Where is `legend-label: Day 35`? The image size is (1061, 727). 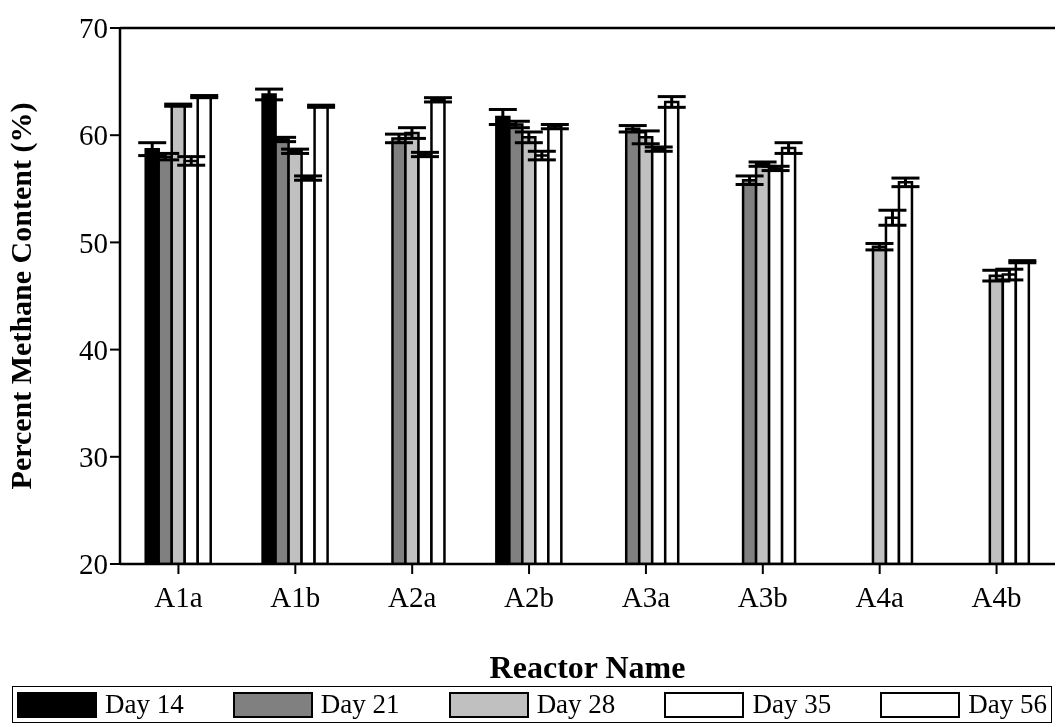
legend-label: Day 35 is located at coordinates (792, 704).